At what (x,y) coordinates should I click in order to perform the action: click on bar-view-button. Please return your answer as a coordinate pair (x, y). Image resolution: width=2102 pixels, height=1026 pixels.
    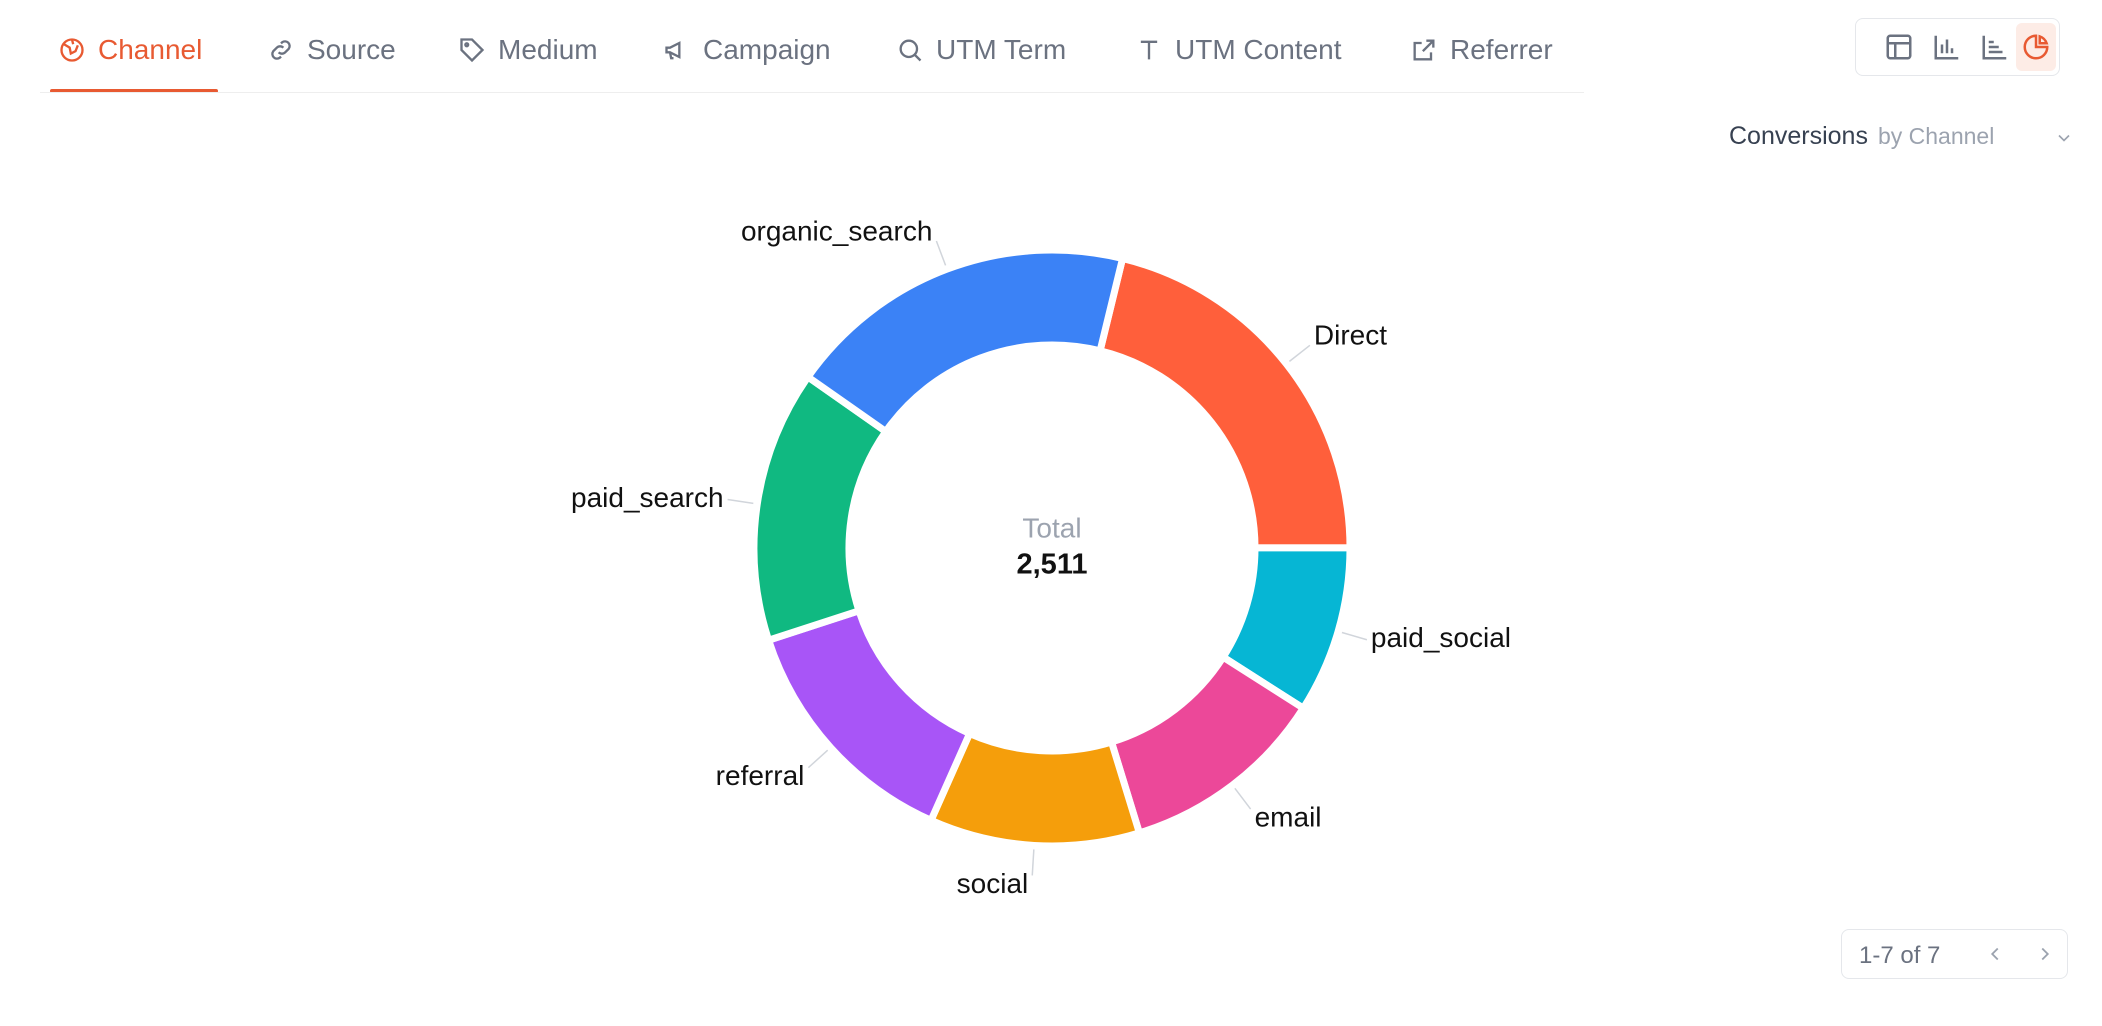
    Looking at the image, I should click on (1947, 47).